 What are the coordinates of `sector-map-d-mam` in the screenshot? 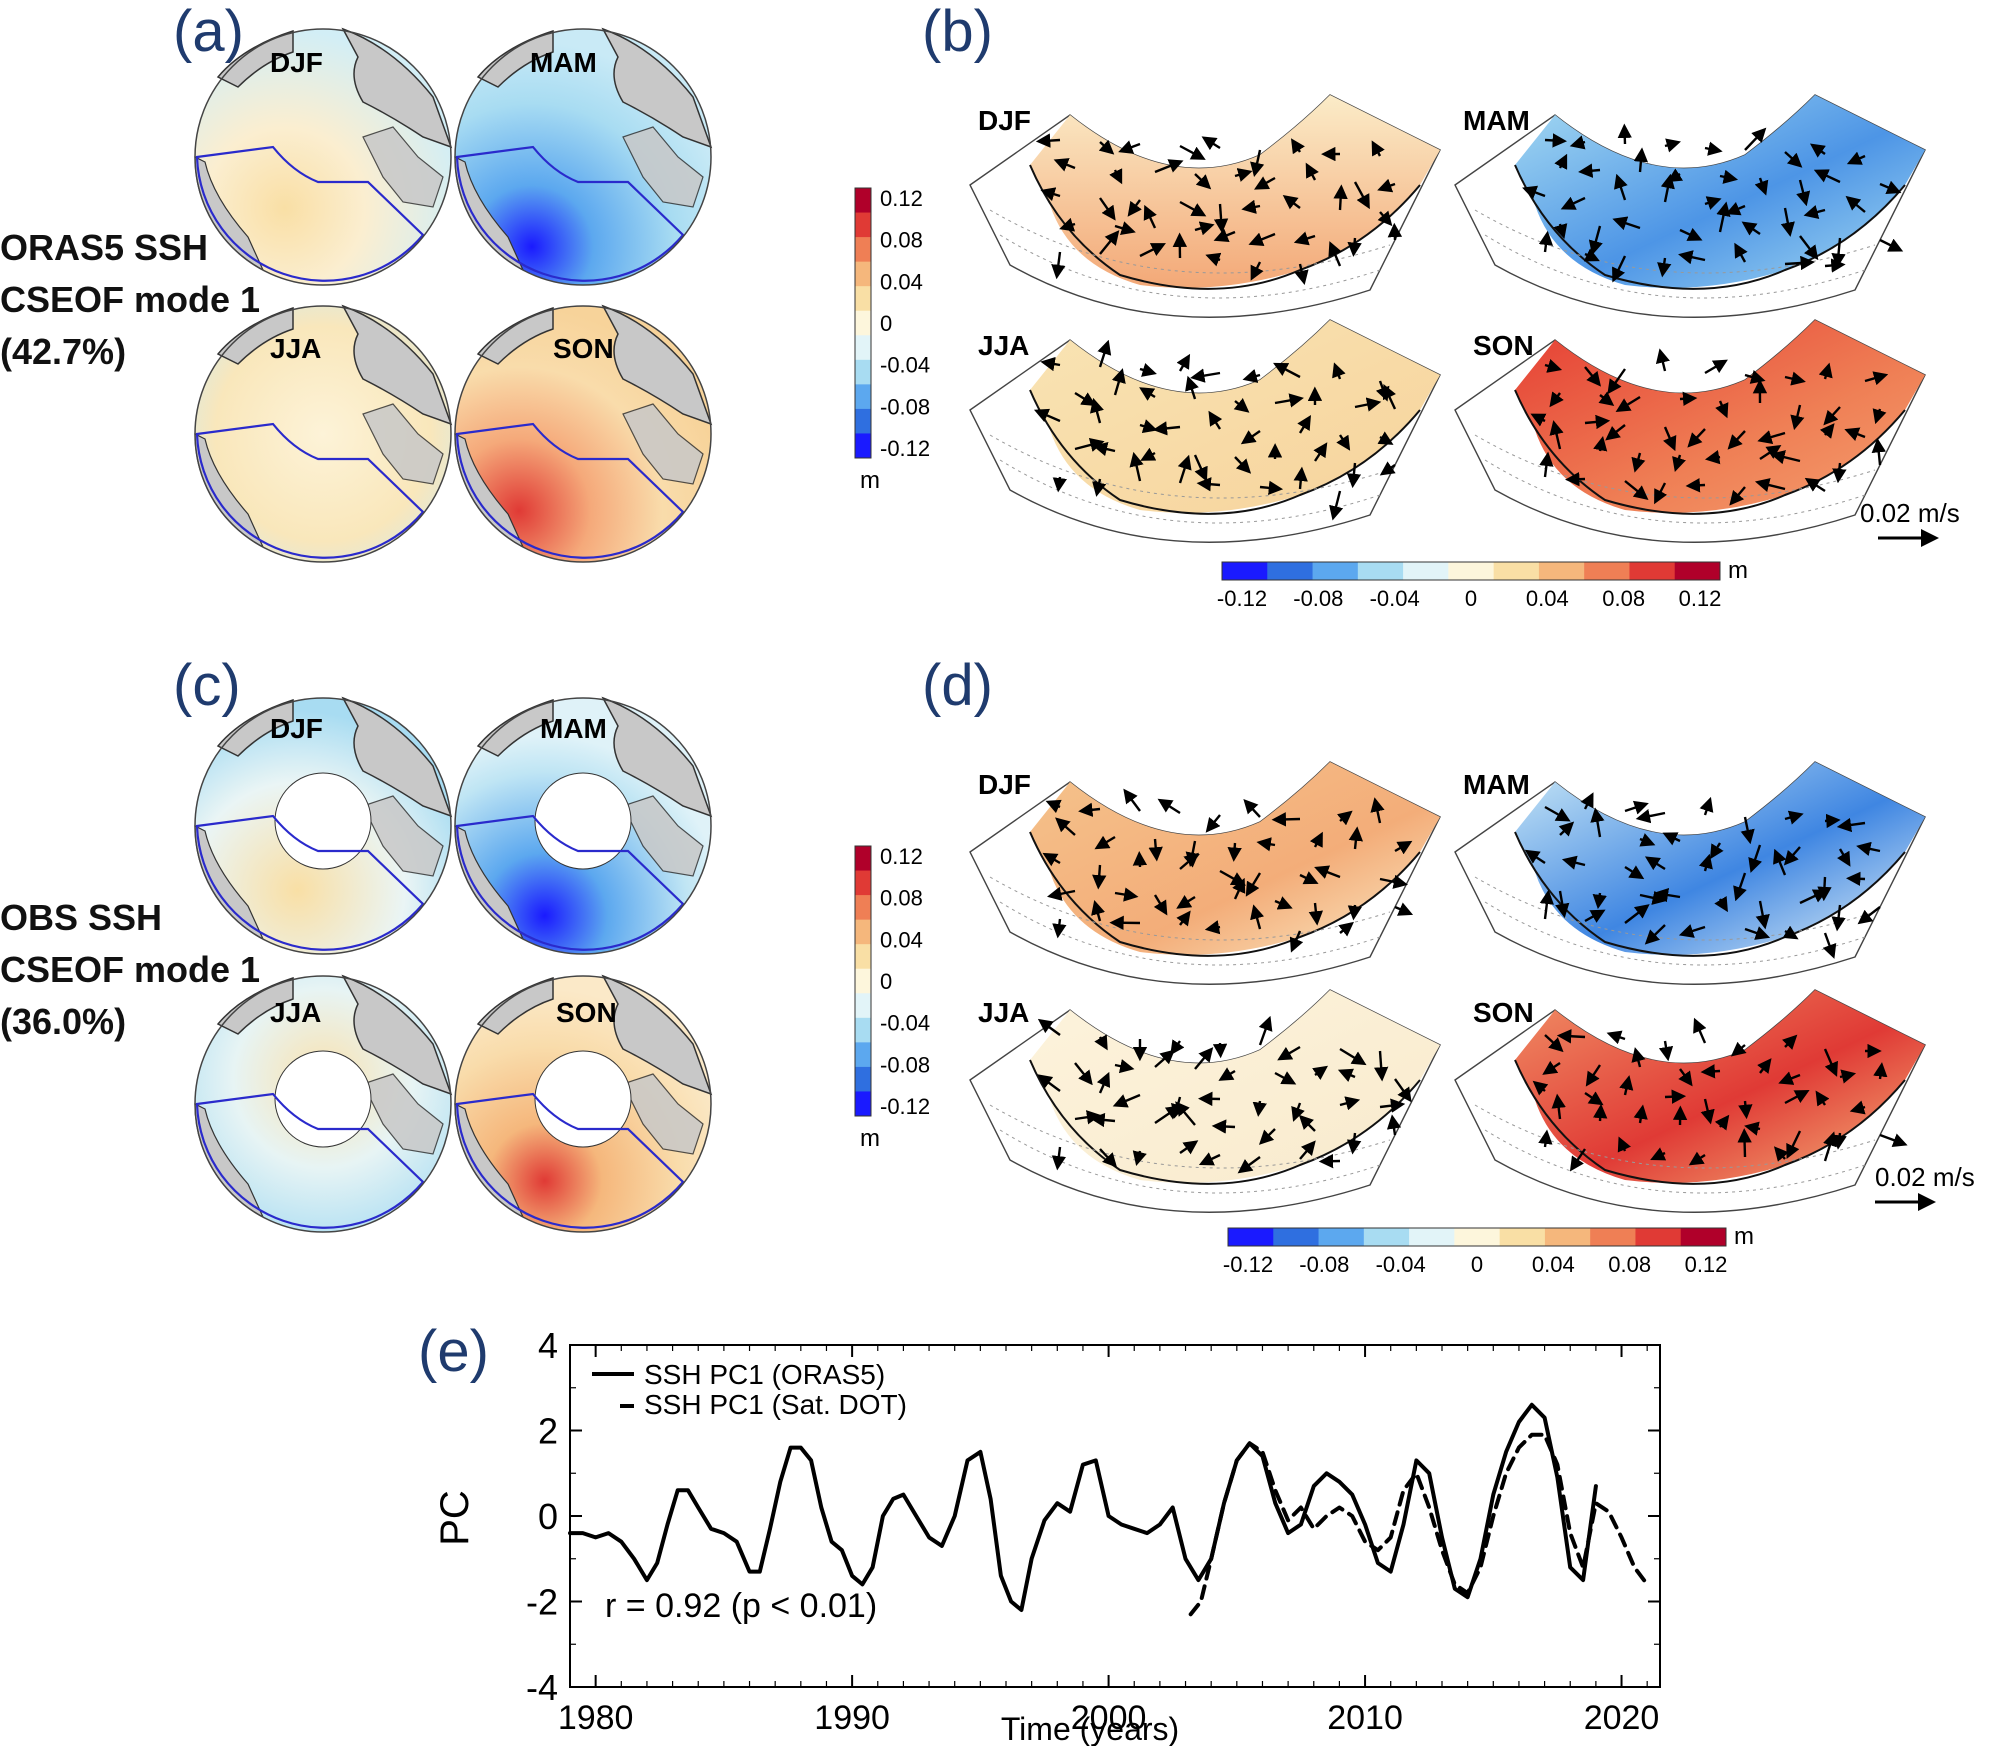 It's located at (1690, 873).